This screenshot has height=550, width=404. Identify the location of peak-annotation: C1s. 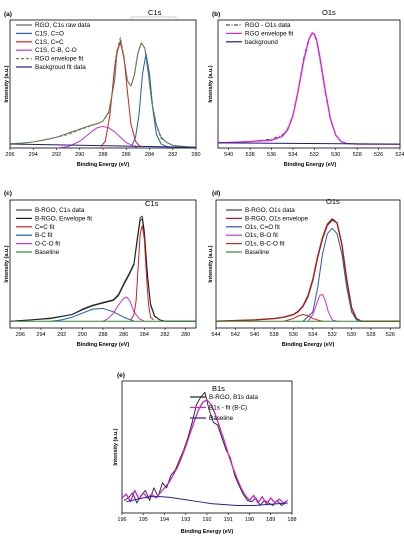
(155, 12).